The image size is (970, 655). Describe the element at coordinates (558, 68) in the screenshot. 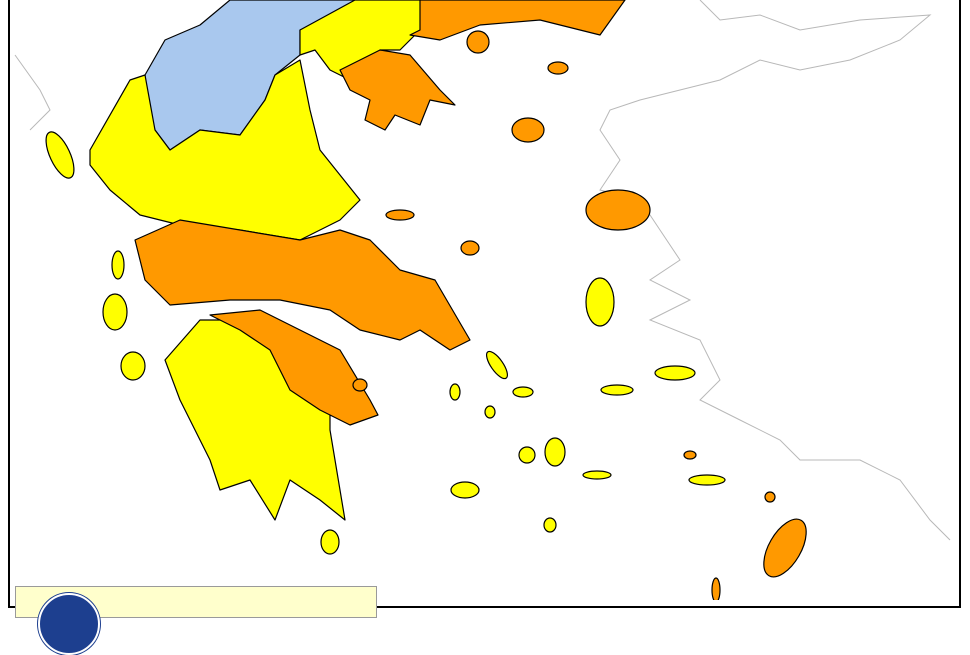

I see `island-samothraki` at that location.